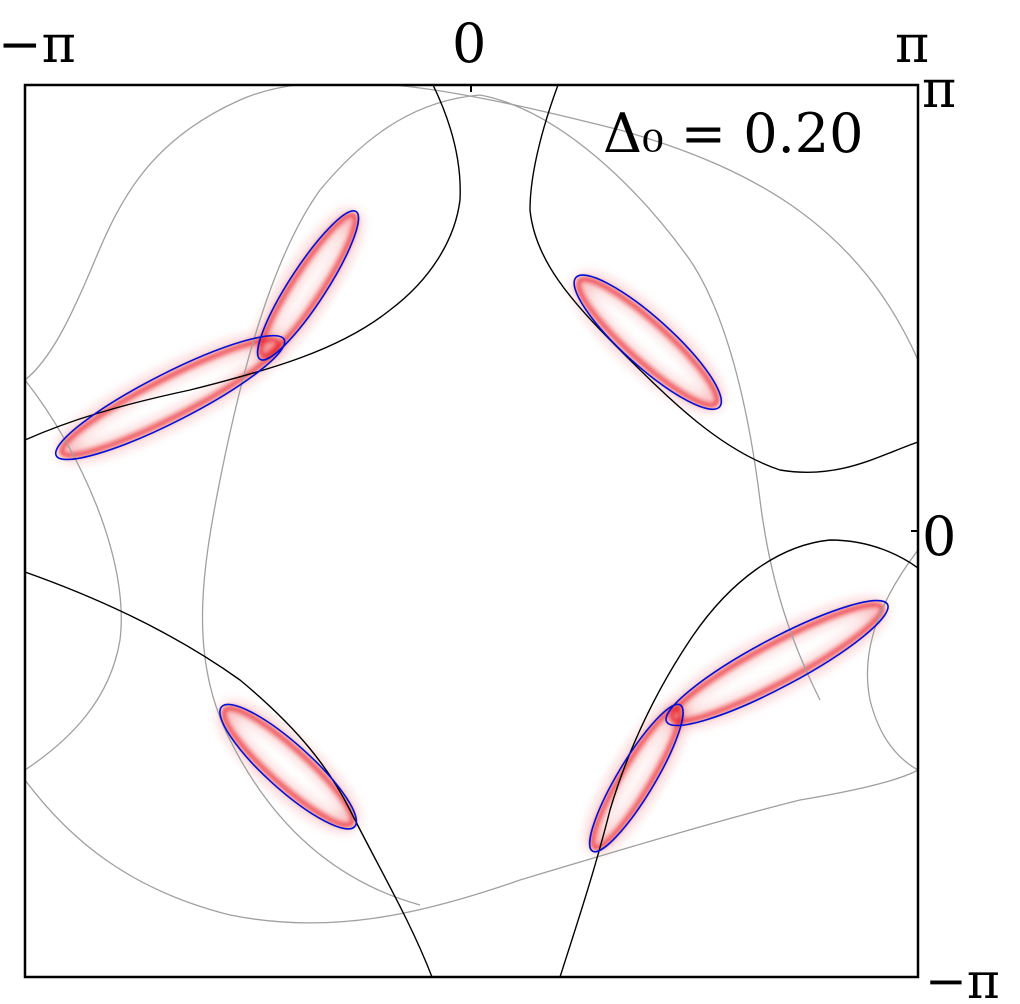  What do you see at coordinates (892, 660) in the screenshot?
I see `gray-contour-right` at bounding box center [892, 660].